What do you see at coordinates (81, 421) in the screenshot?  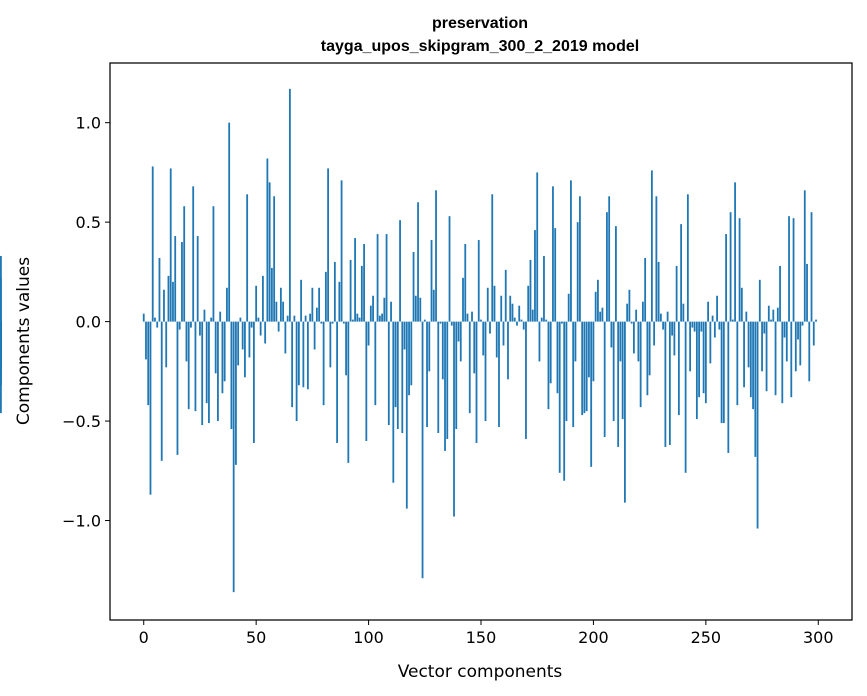 I see `y-tick-label: −0.5` at bounding box center [81, 421].